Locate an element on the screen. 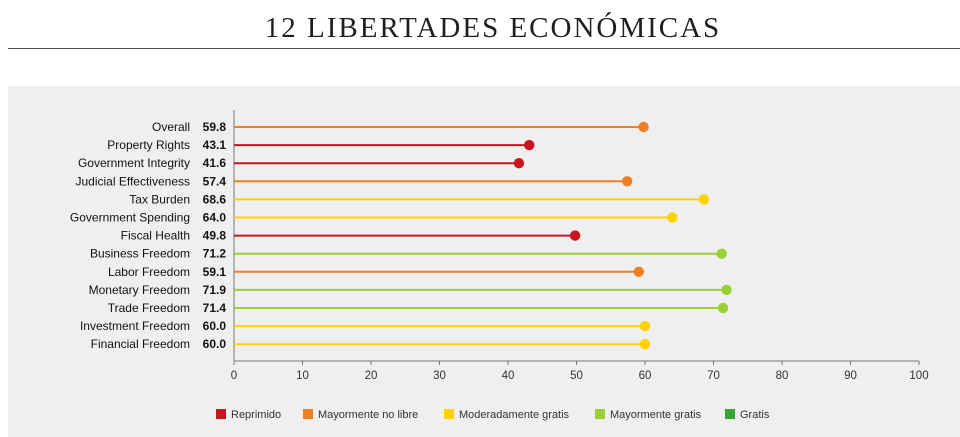  value-label: 71.4 is located at coordinates (215, 308).